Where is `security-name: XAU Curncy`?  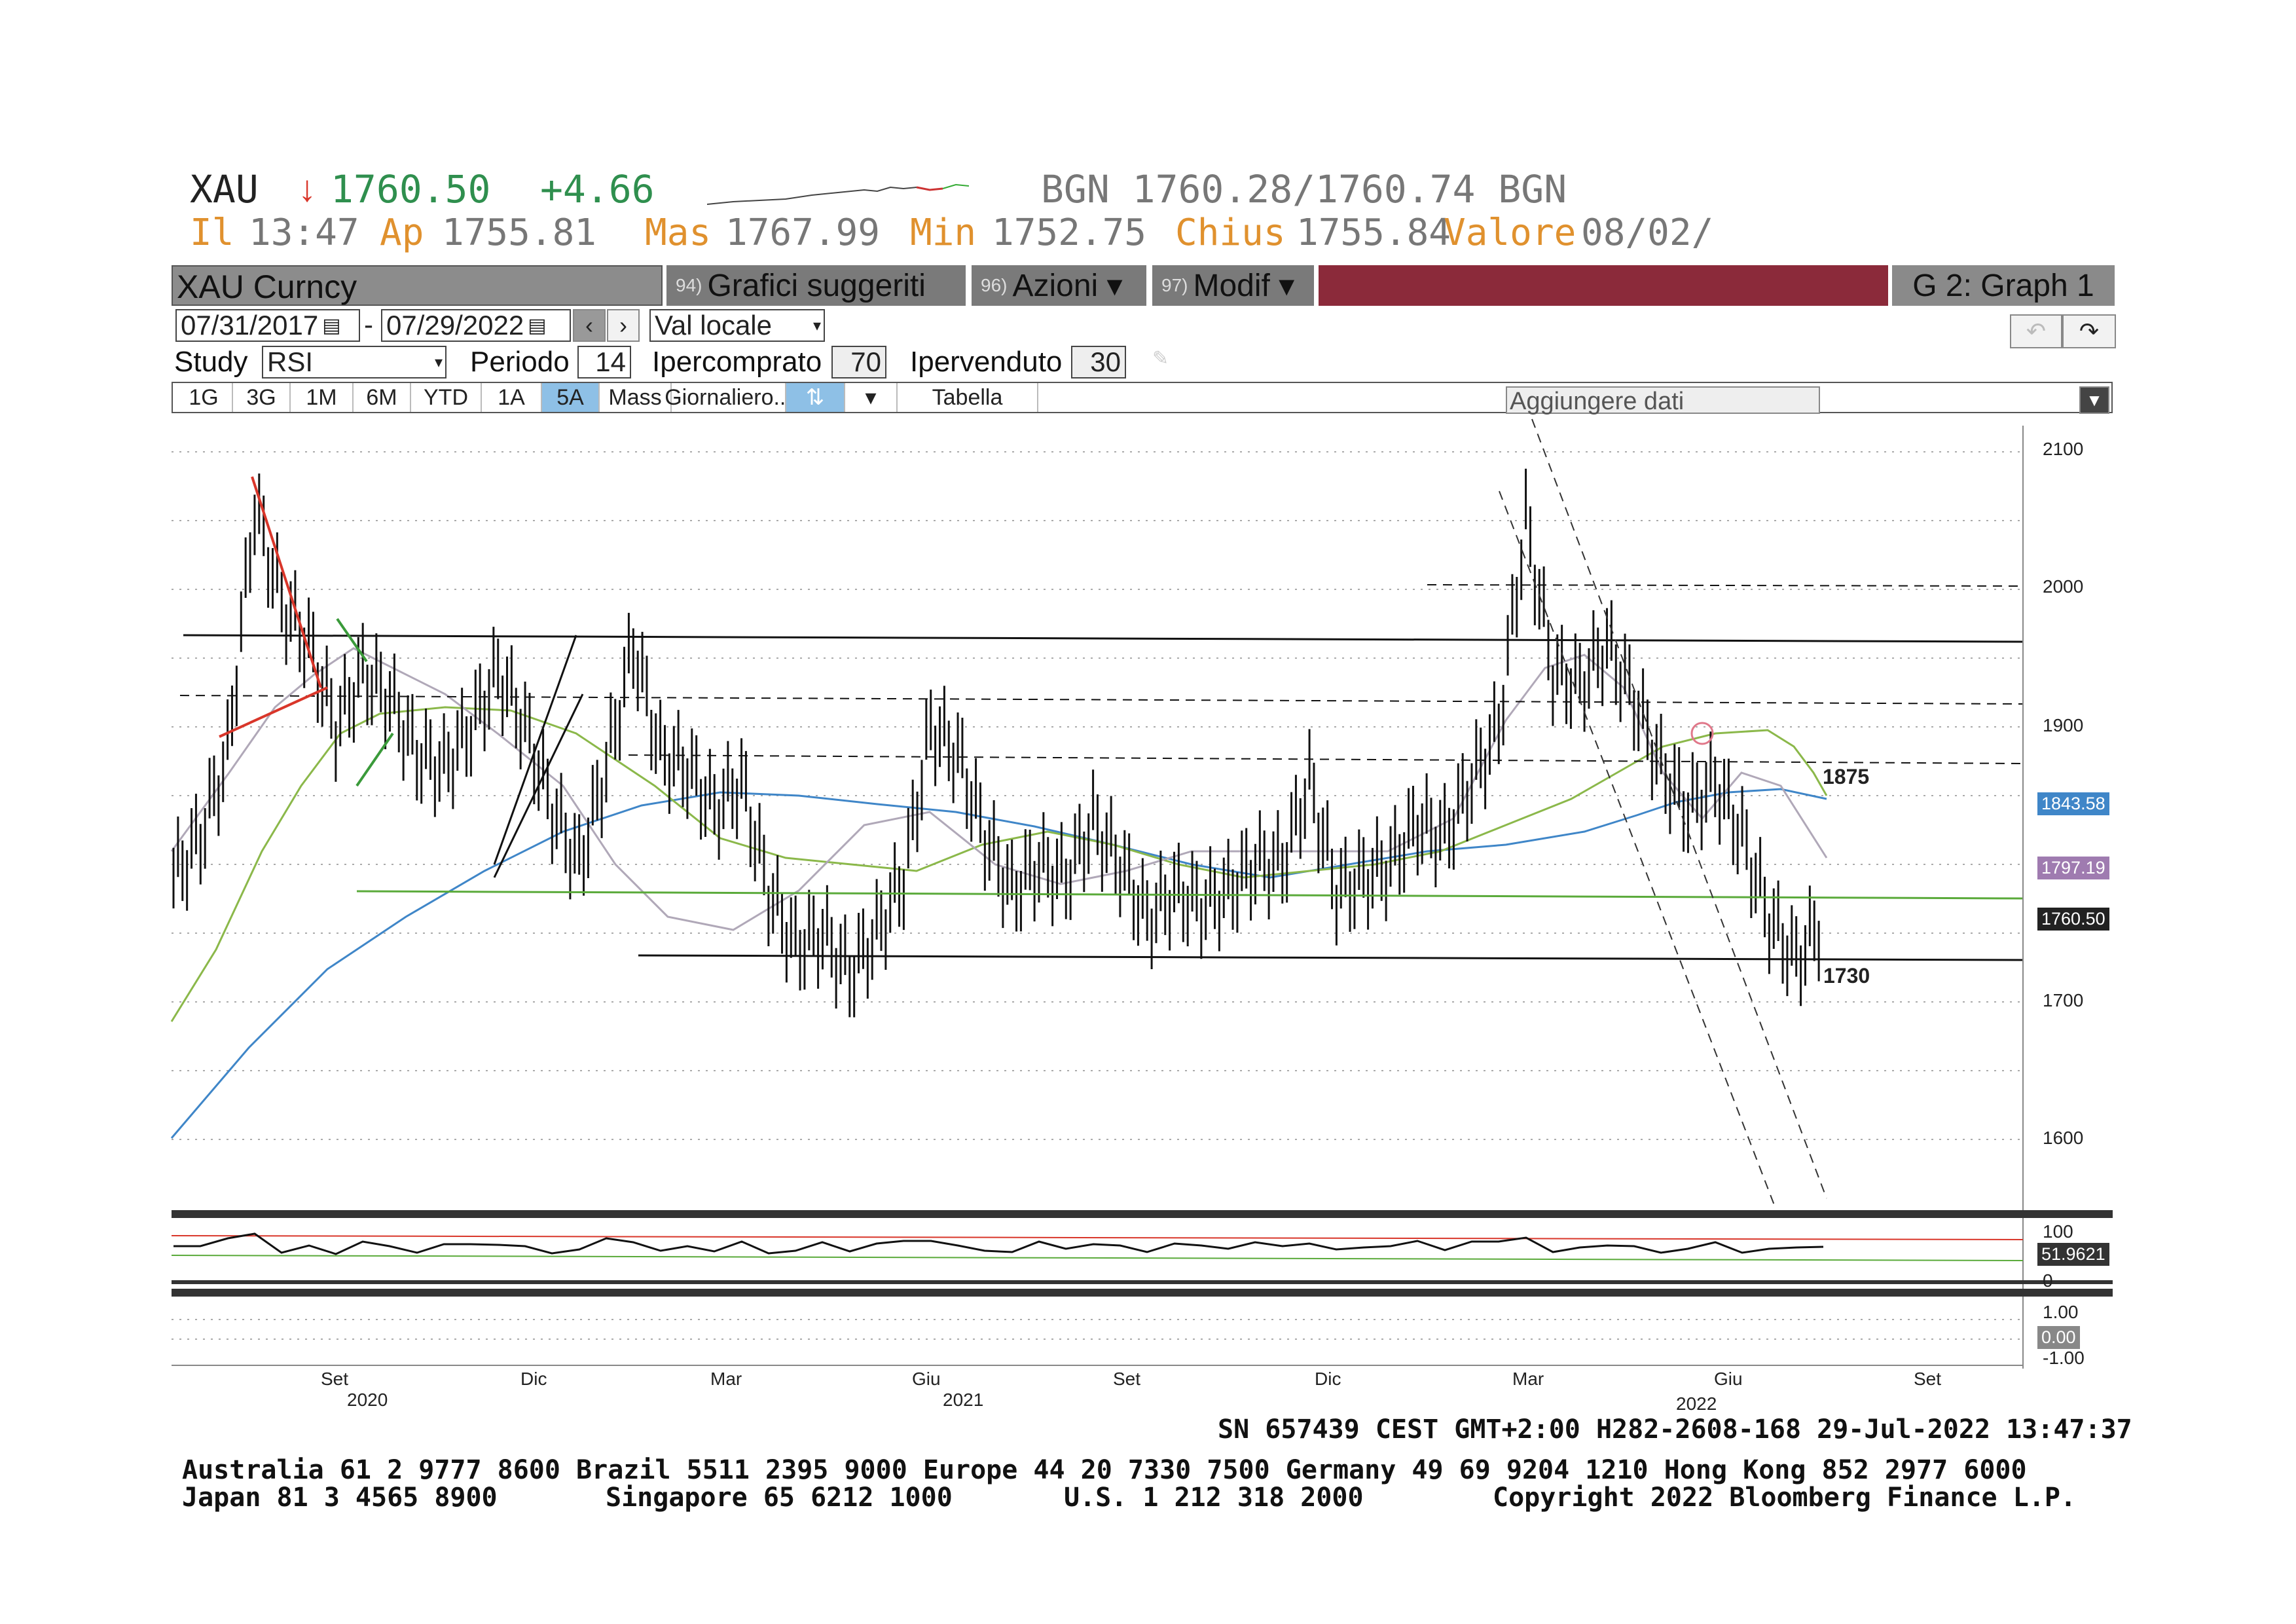 security-name: XAU Curncy is located at coordinates (267, 286).